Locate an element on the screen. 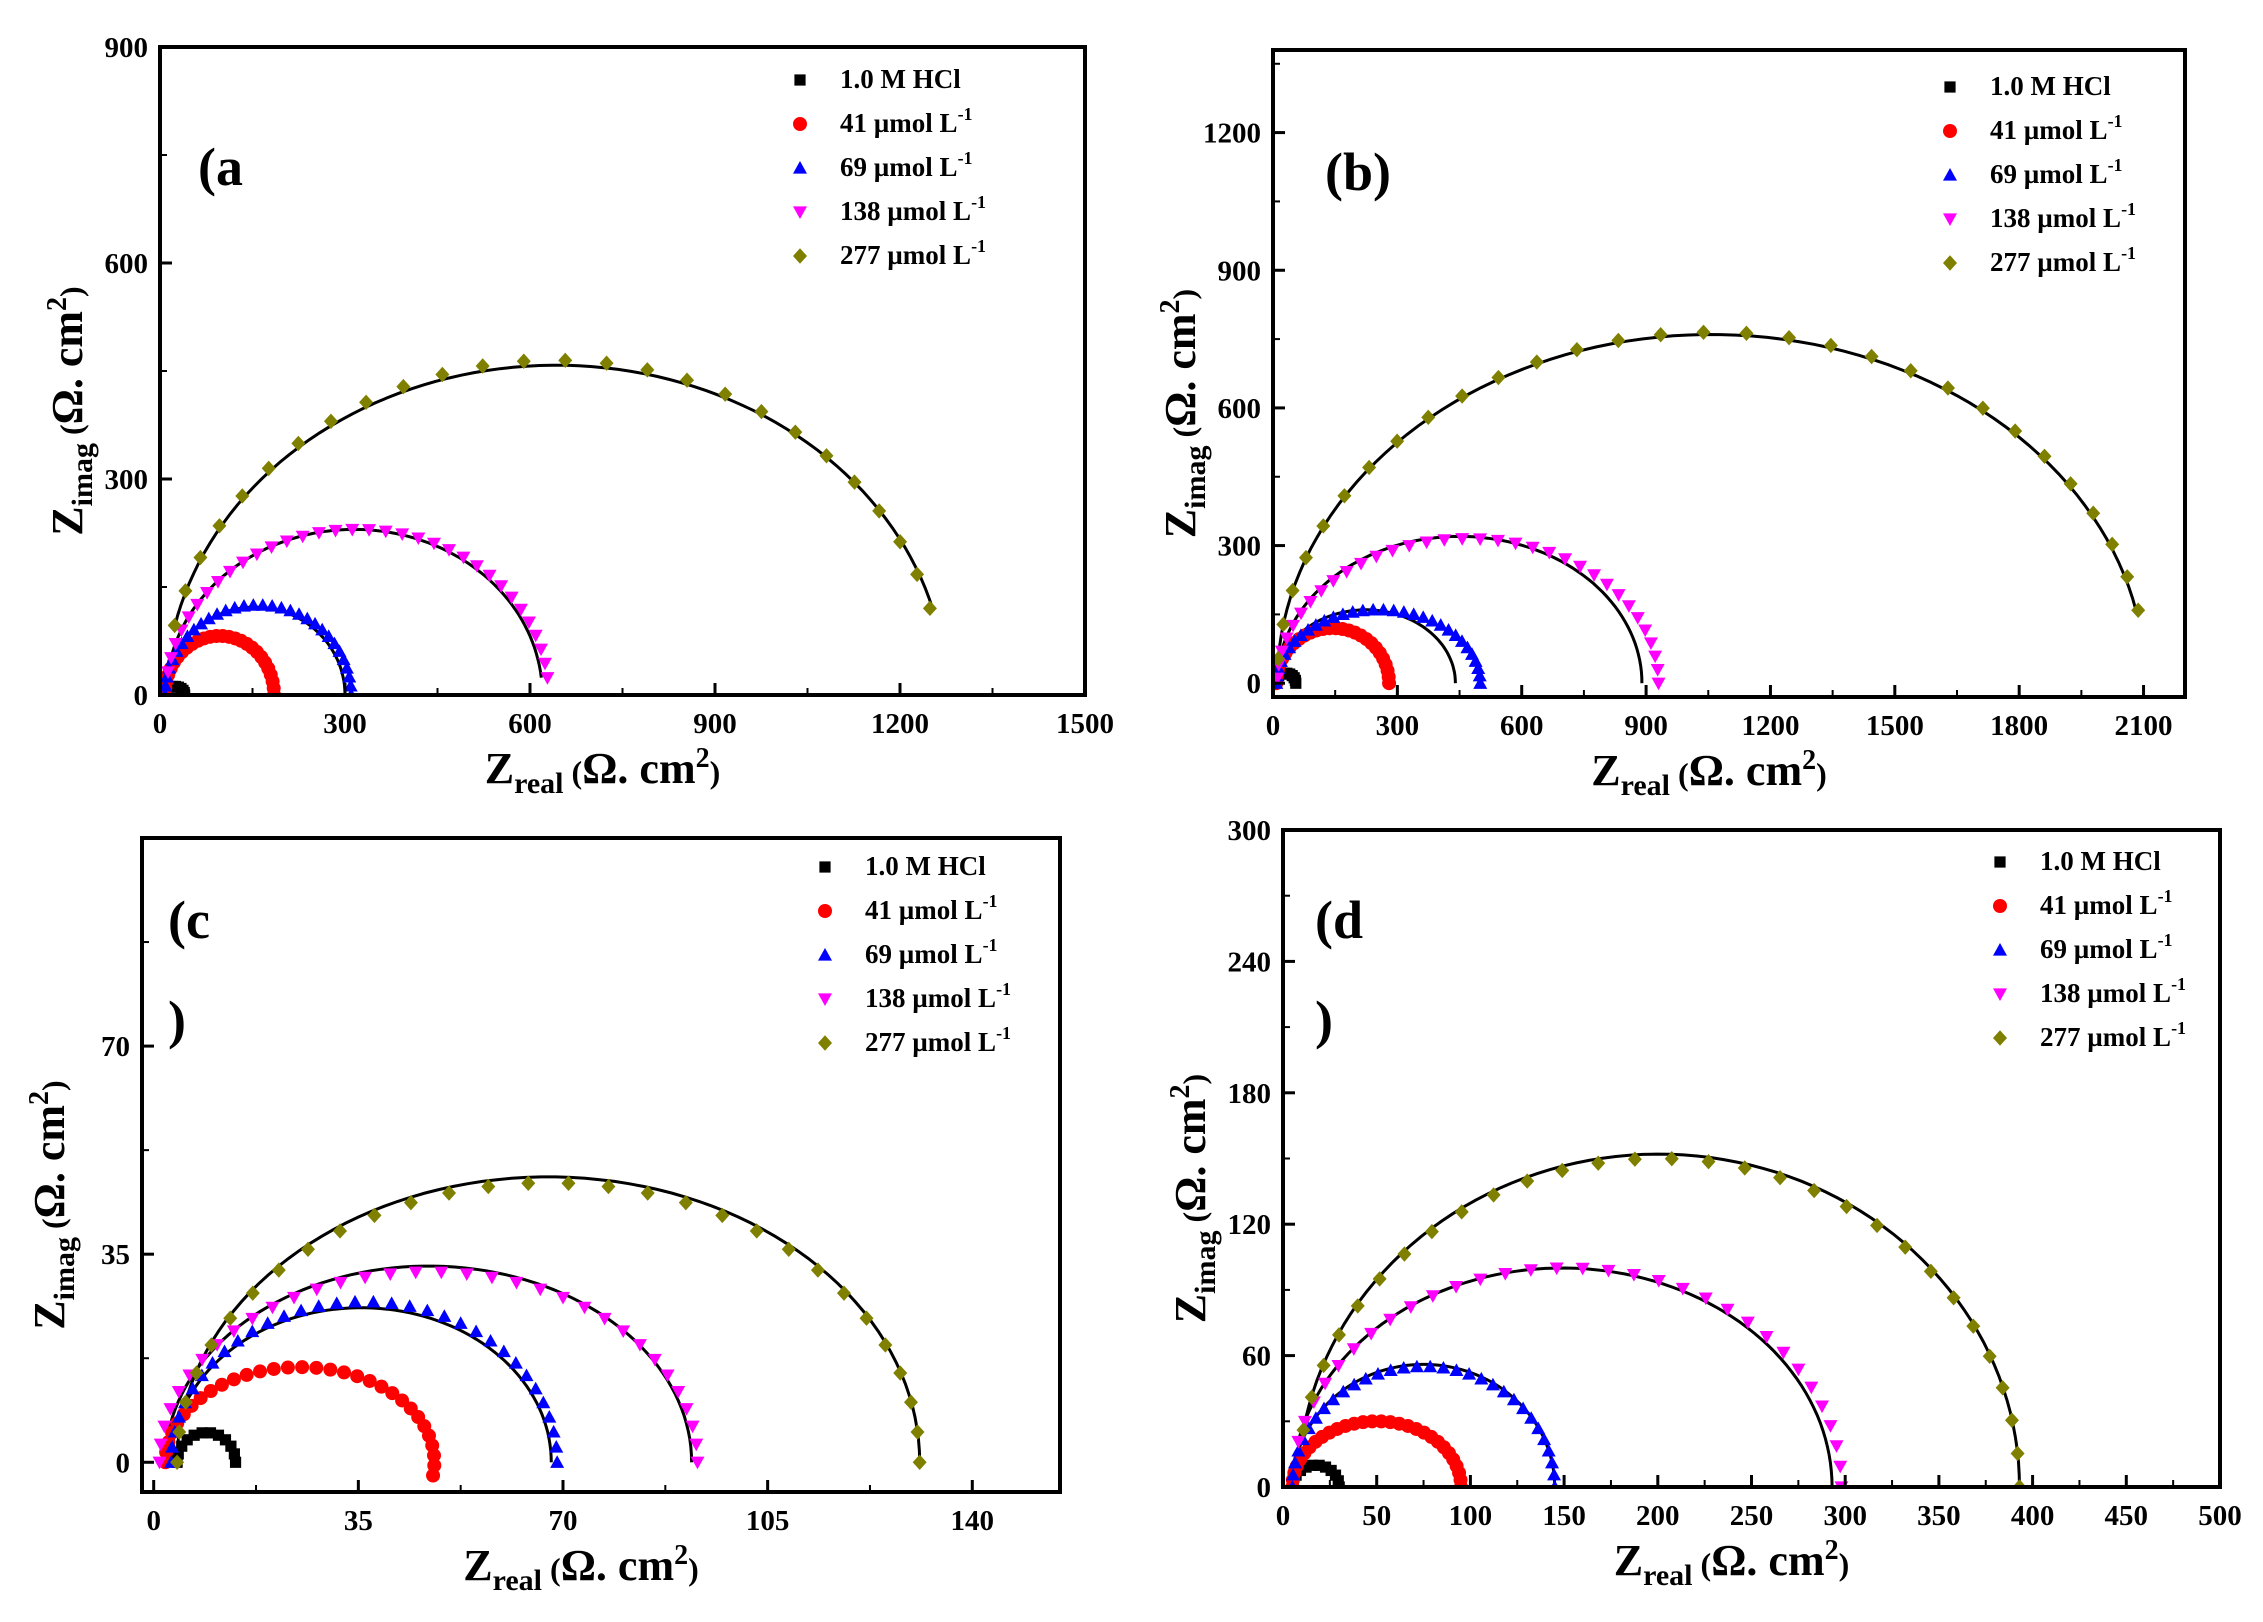 The width and height of the screenshot is (2263, 1622). legend-entry: 1.0 M HCl is located at coordinates (2100, 861).